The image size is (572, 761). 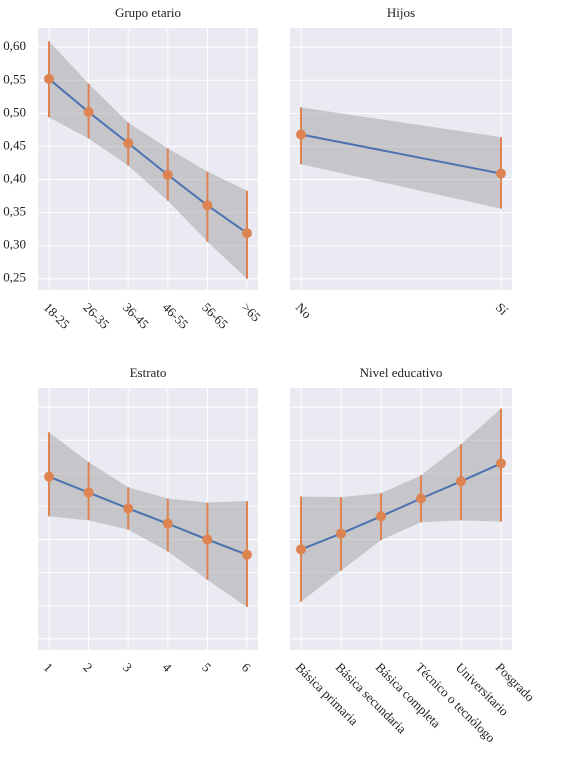 I want to click on panel-title: Estrato, so click(x=148, y=372).